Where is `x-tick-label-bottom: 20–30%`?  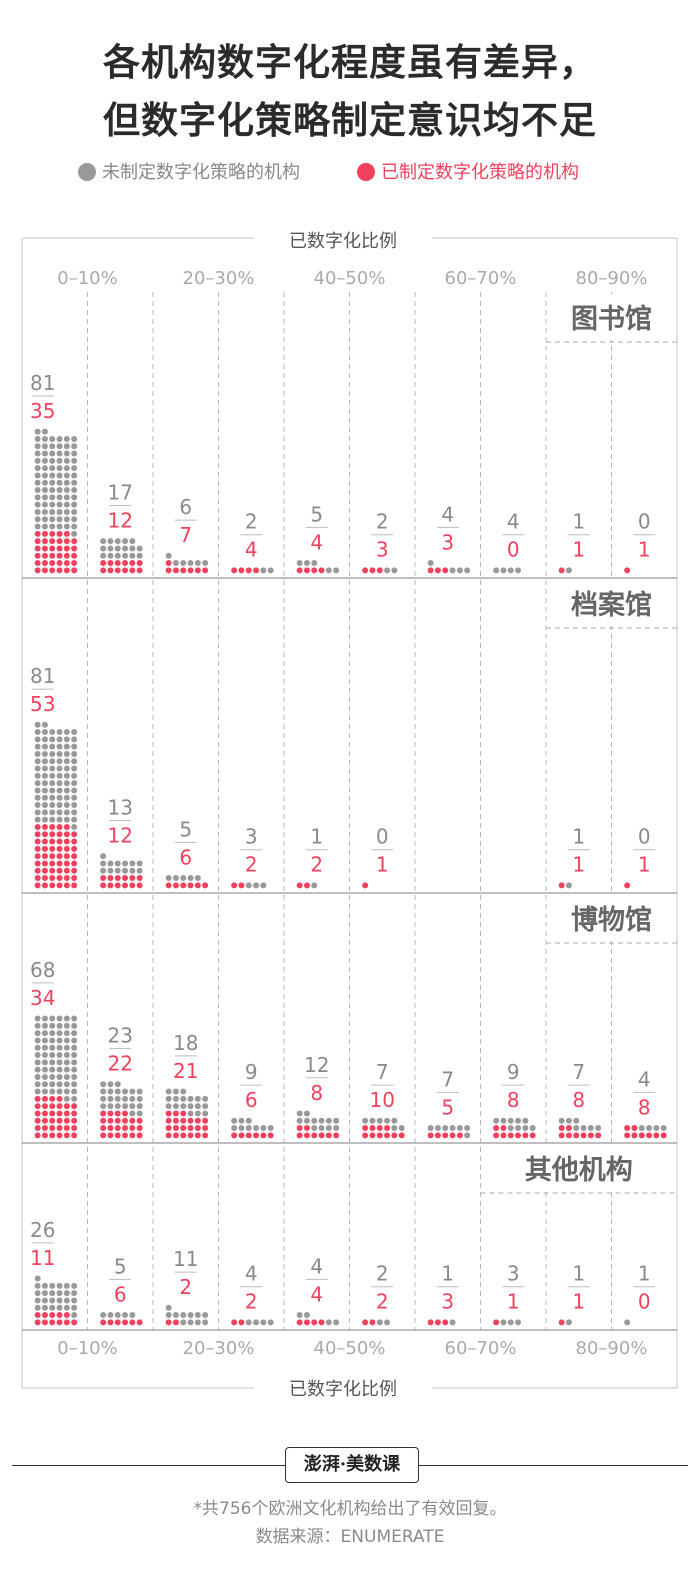
x-tick-label-bottom: 20–30% is located at coordinates (219, 1348).